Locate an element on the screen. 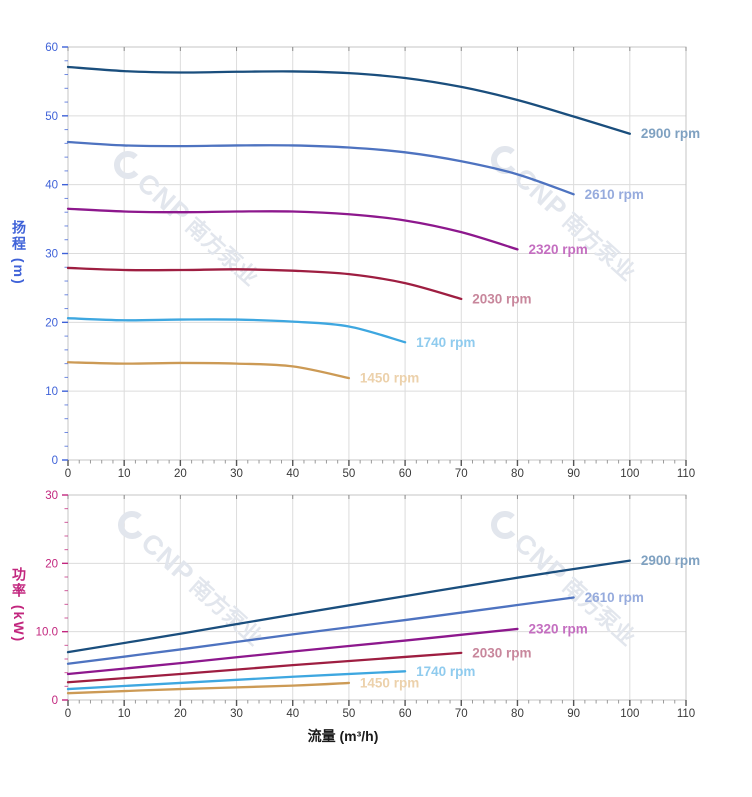  y-tick-label: 10.0 is located at coordinates (47, 633).